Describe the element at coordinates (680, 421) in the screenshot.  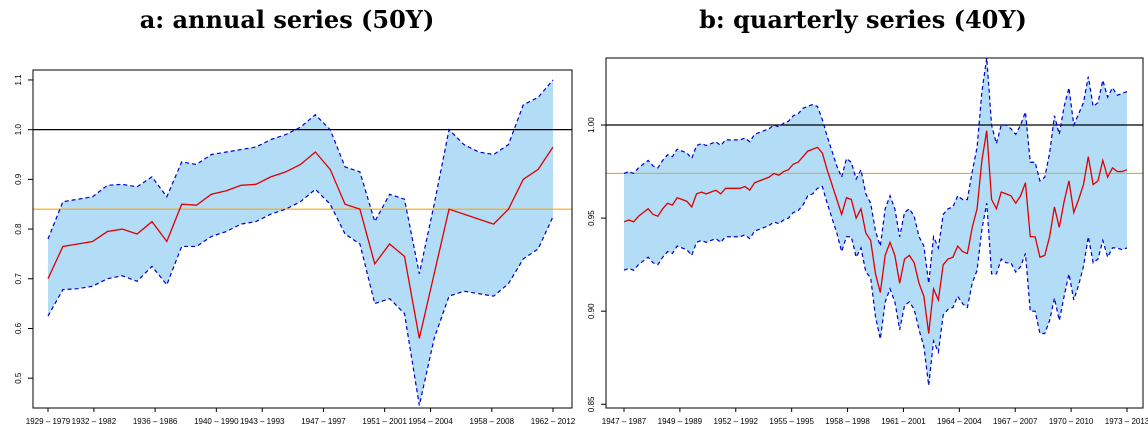
I see `x-tick-label-quarterly: 1949 – 1989` at that location.